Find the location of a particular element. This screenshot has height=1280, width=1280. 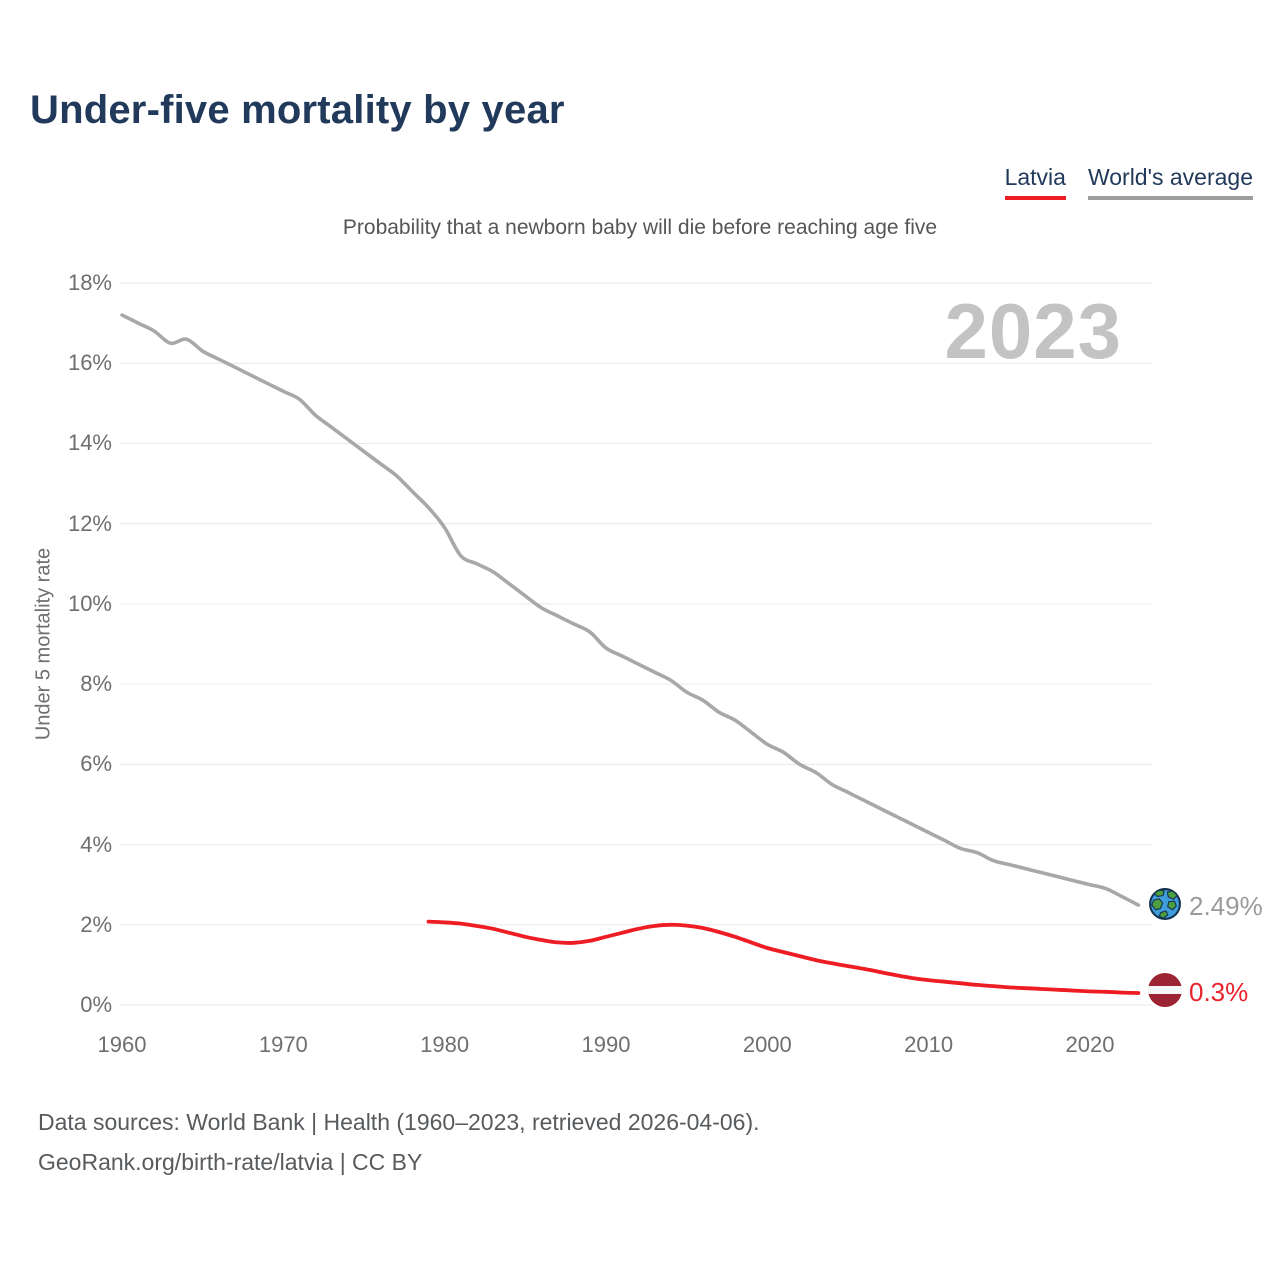

y-tick-label: 8% is located at coordinates (96, 684).